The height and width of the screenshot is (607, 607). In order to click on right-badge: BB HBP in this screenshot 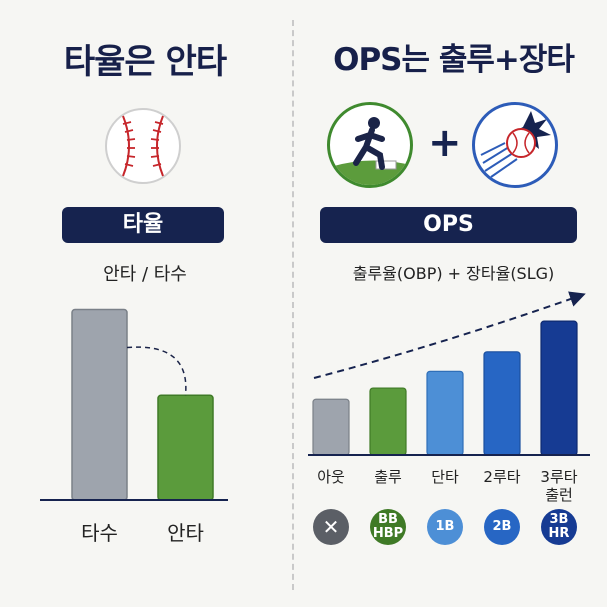, I will do `click(388, 527)`.